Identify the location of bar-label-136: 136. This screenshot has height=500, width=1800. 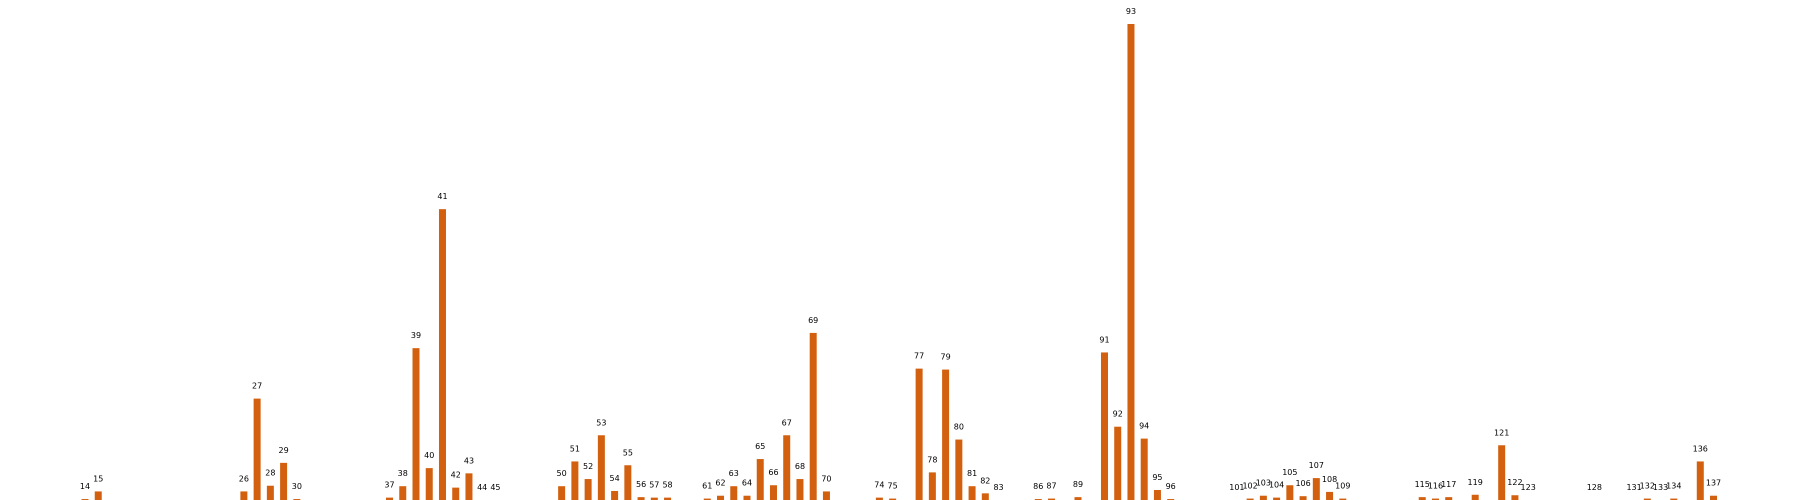
(1700, 448).